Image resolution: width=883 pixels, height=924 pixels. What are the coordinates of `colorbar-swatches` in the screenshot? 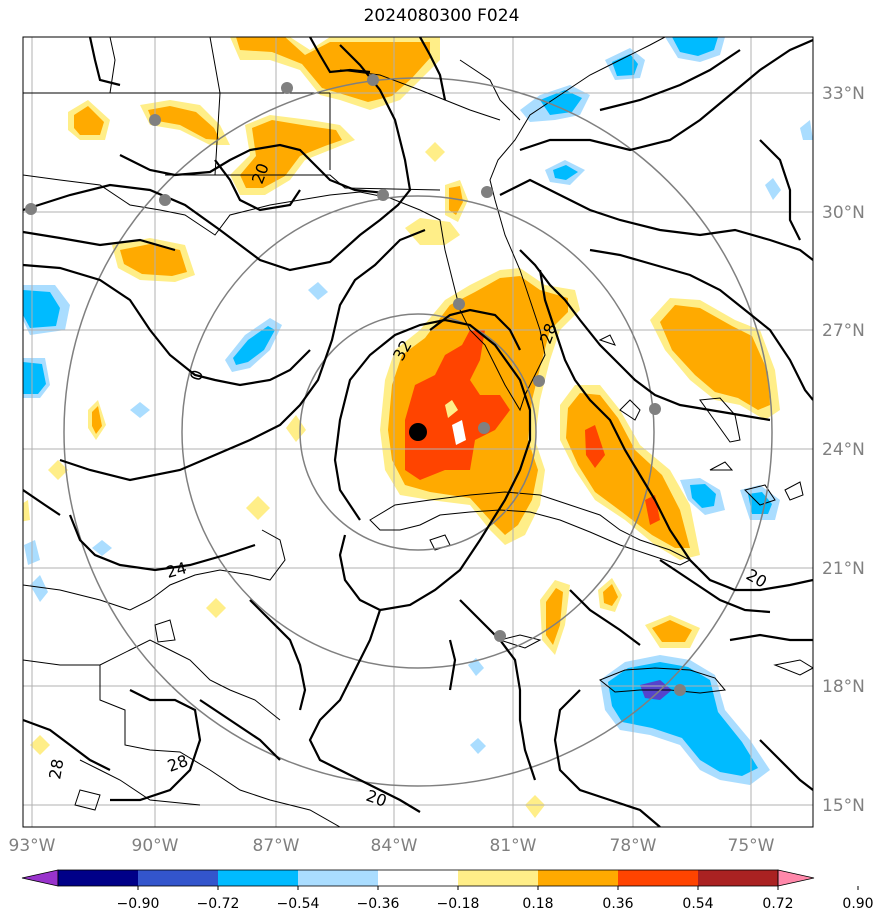 It's located at (418, 878).